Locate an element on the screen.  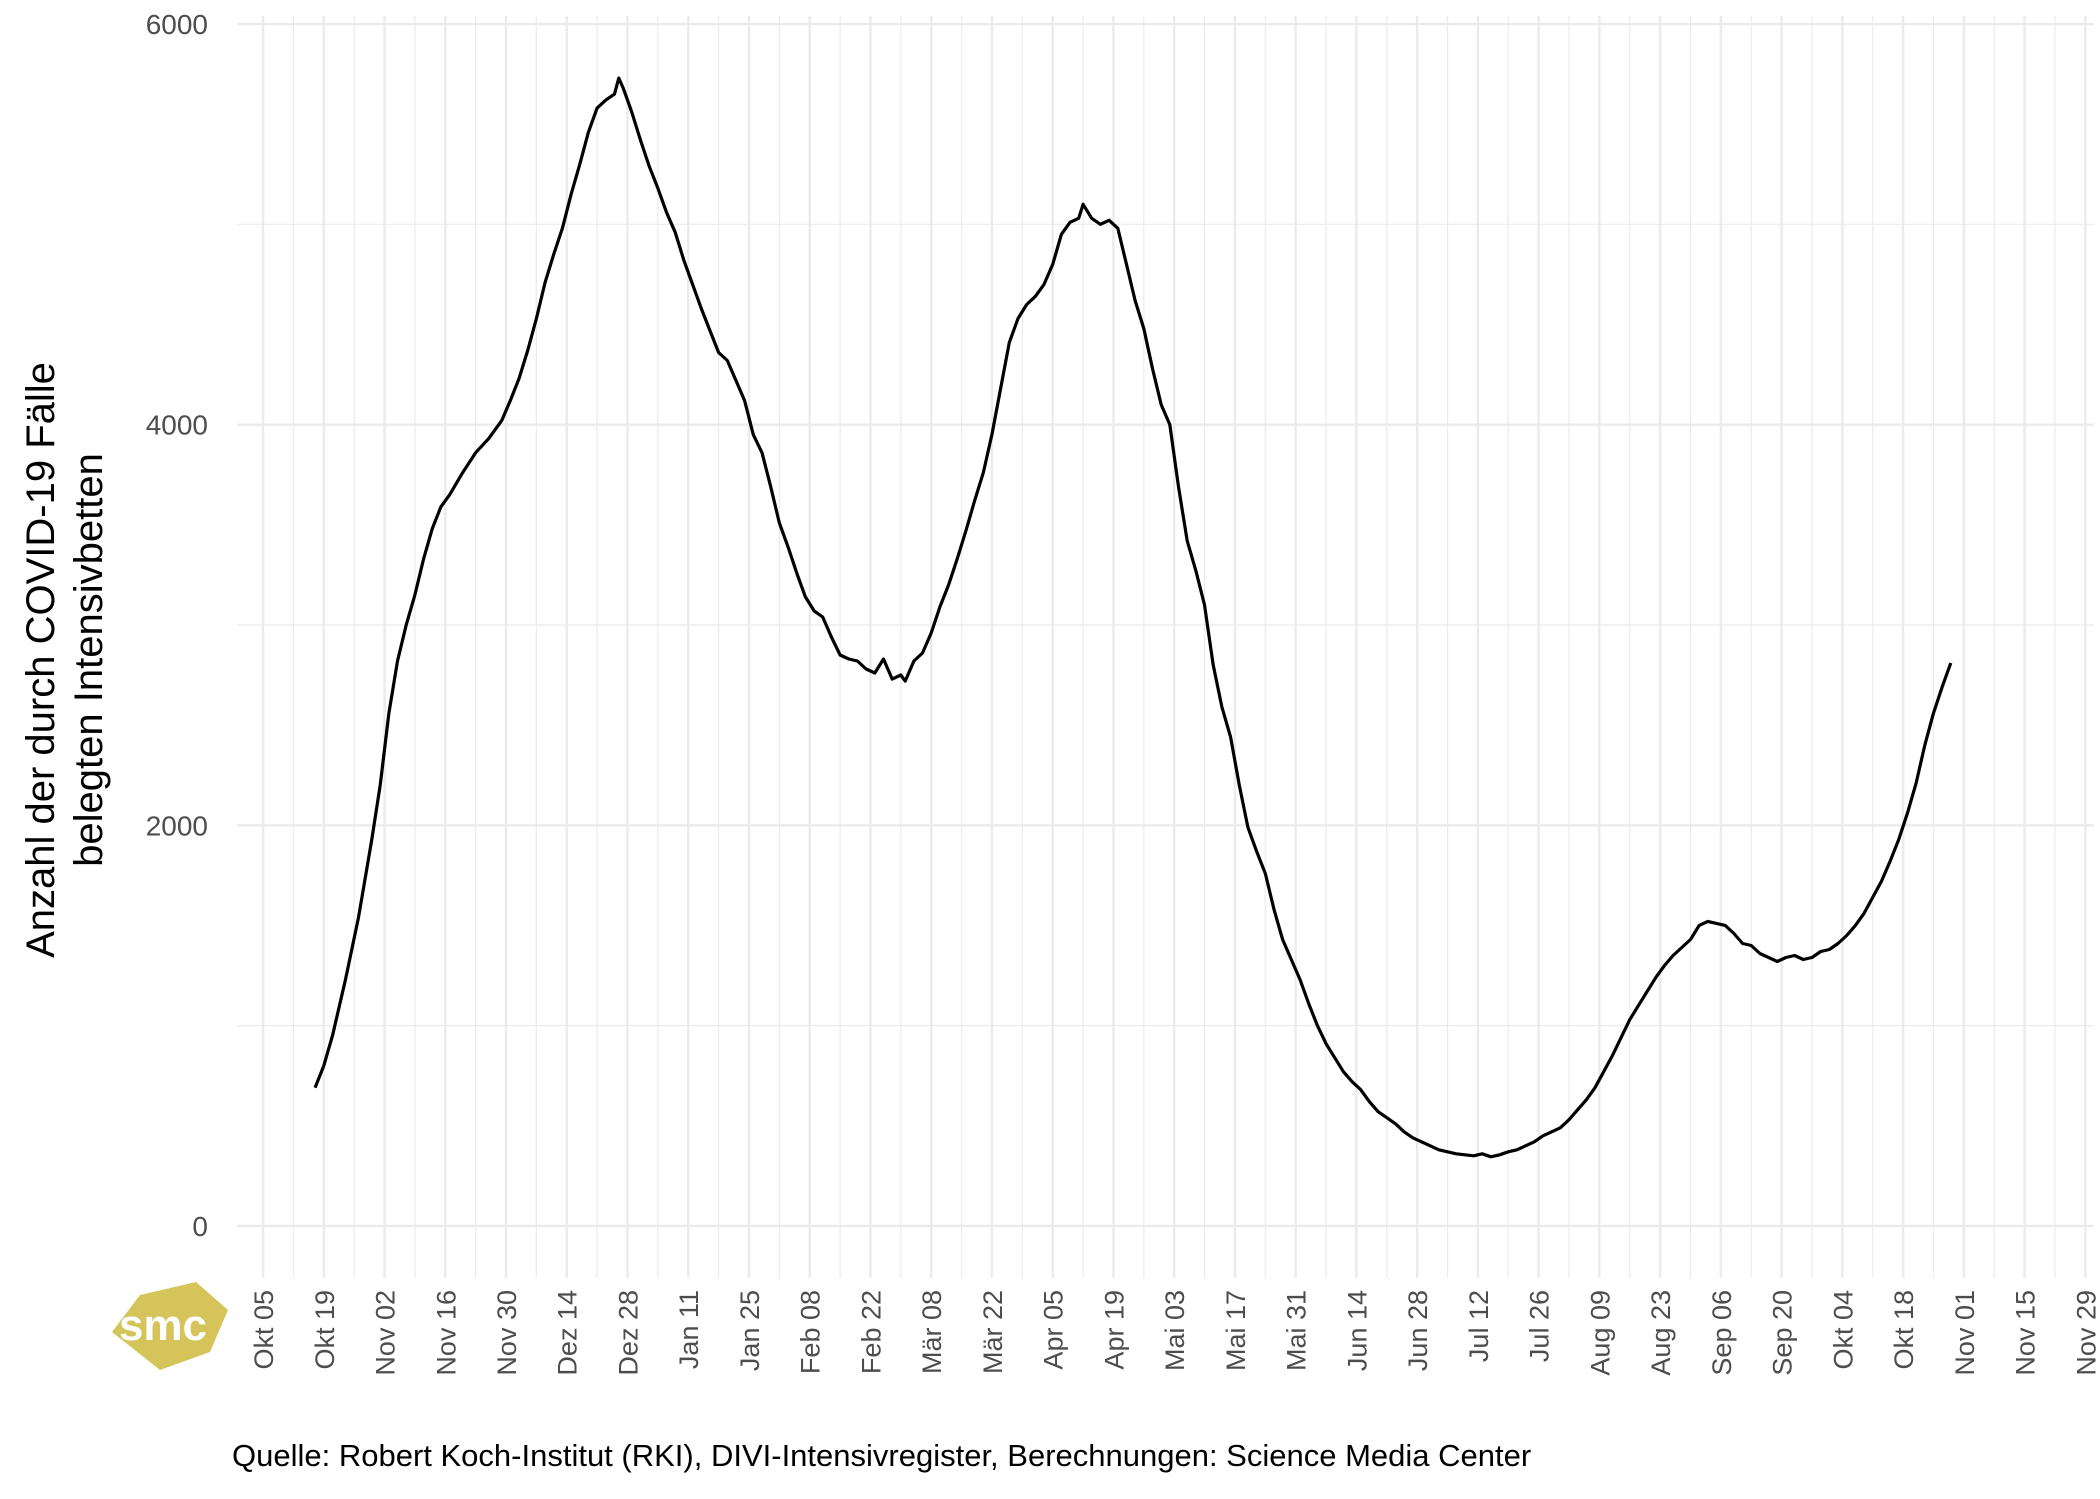
x-tick-label: Mai 03 is located at coordinates (1175, 1330).